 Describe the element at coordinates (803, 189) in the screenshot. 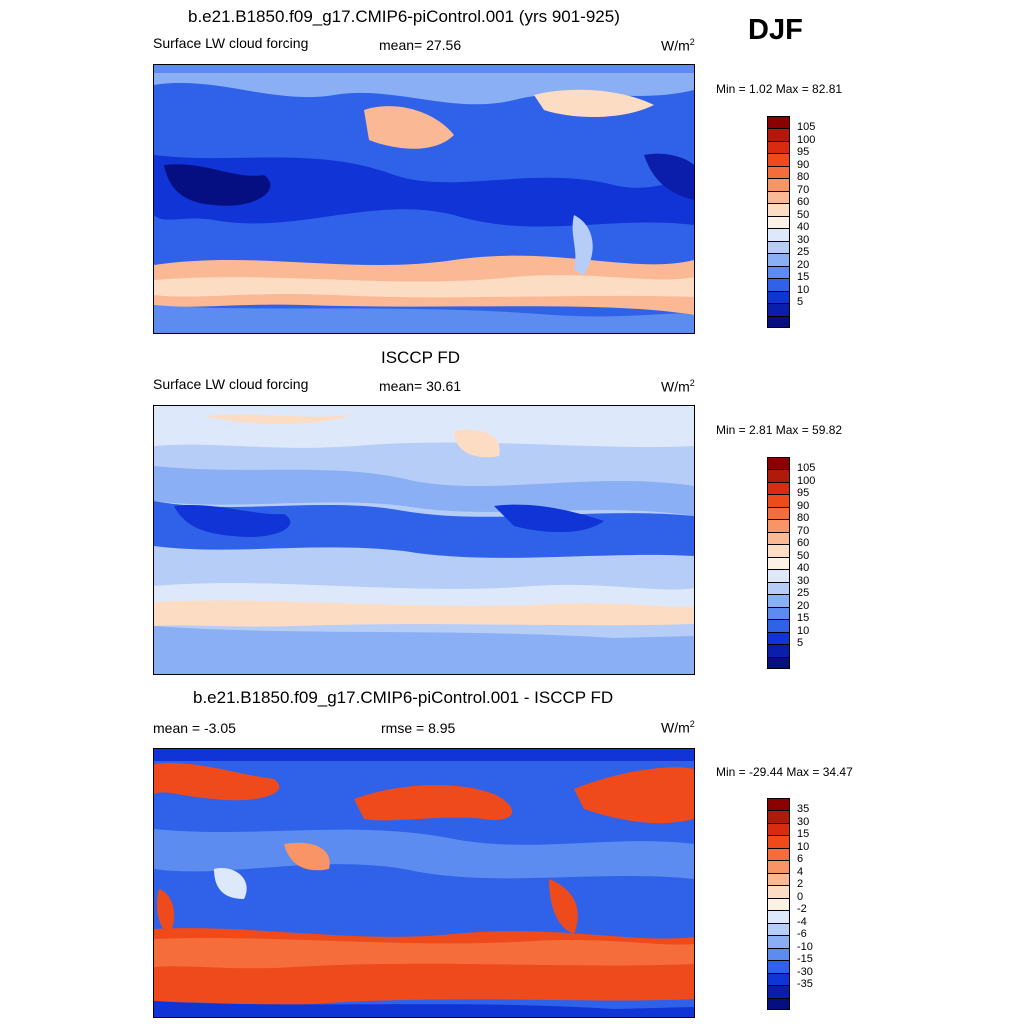

I see `colorbar-label: 70` at that location.